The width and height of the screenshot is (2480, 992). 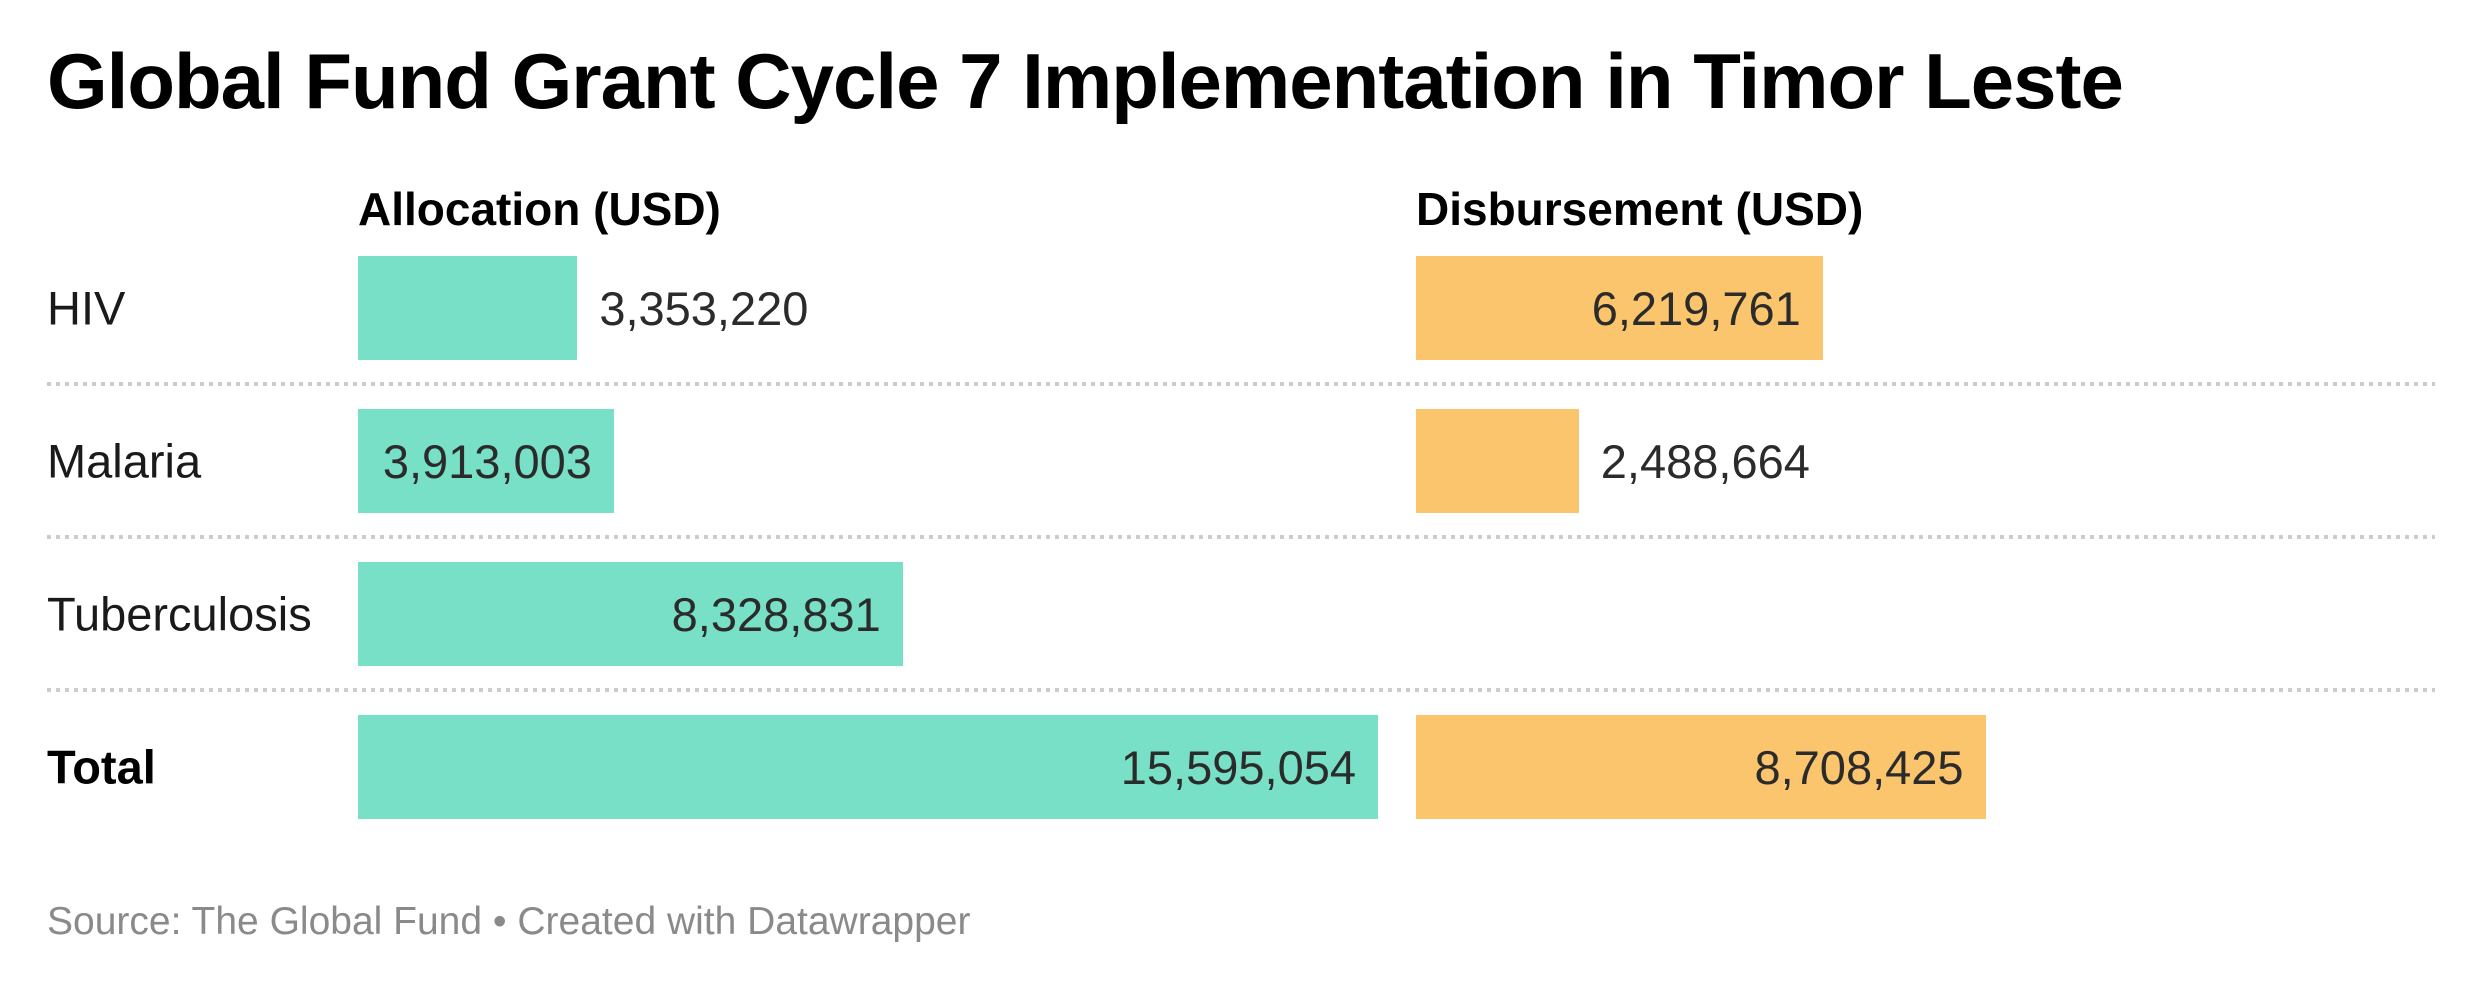 I want to click on allocation-bar: 8,328,831, so click(x=630, y=614).